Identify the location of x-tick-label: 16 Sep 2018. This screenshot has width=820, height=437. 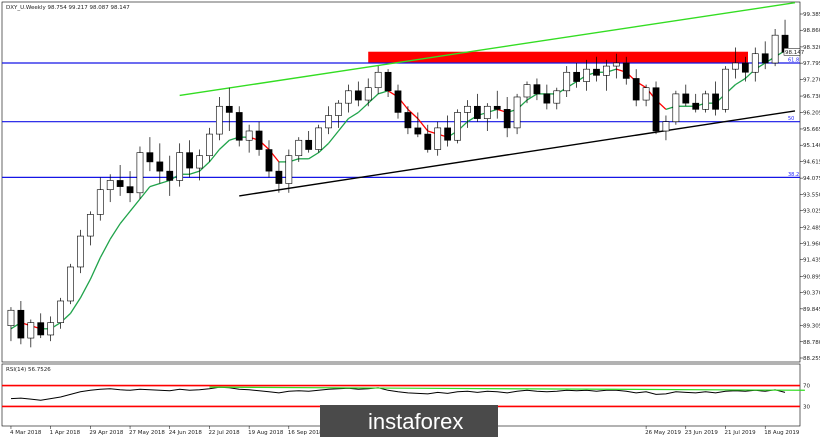
(305, 433).